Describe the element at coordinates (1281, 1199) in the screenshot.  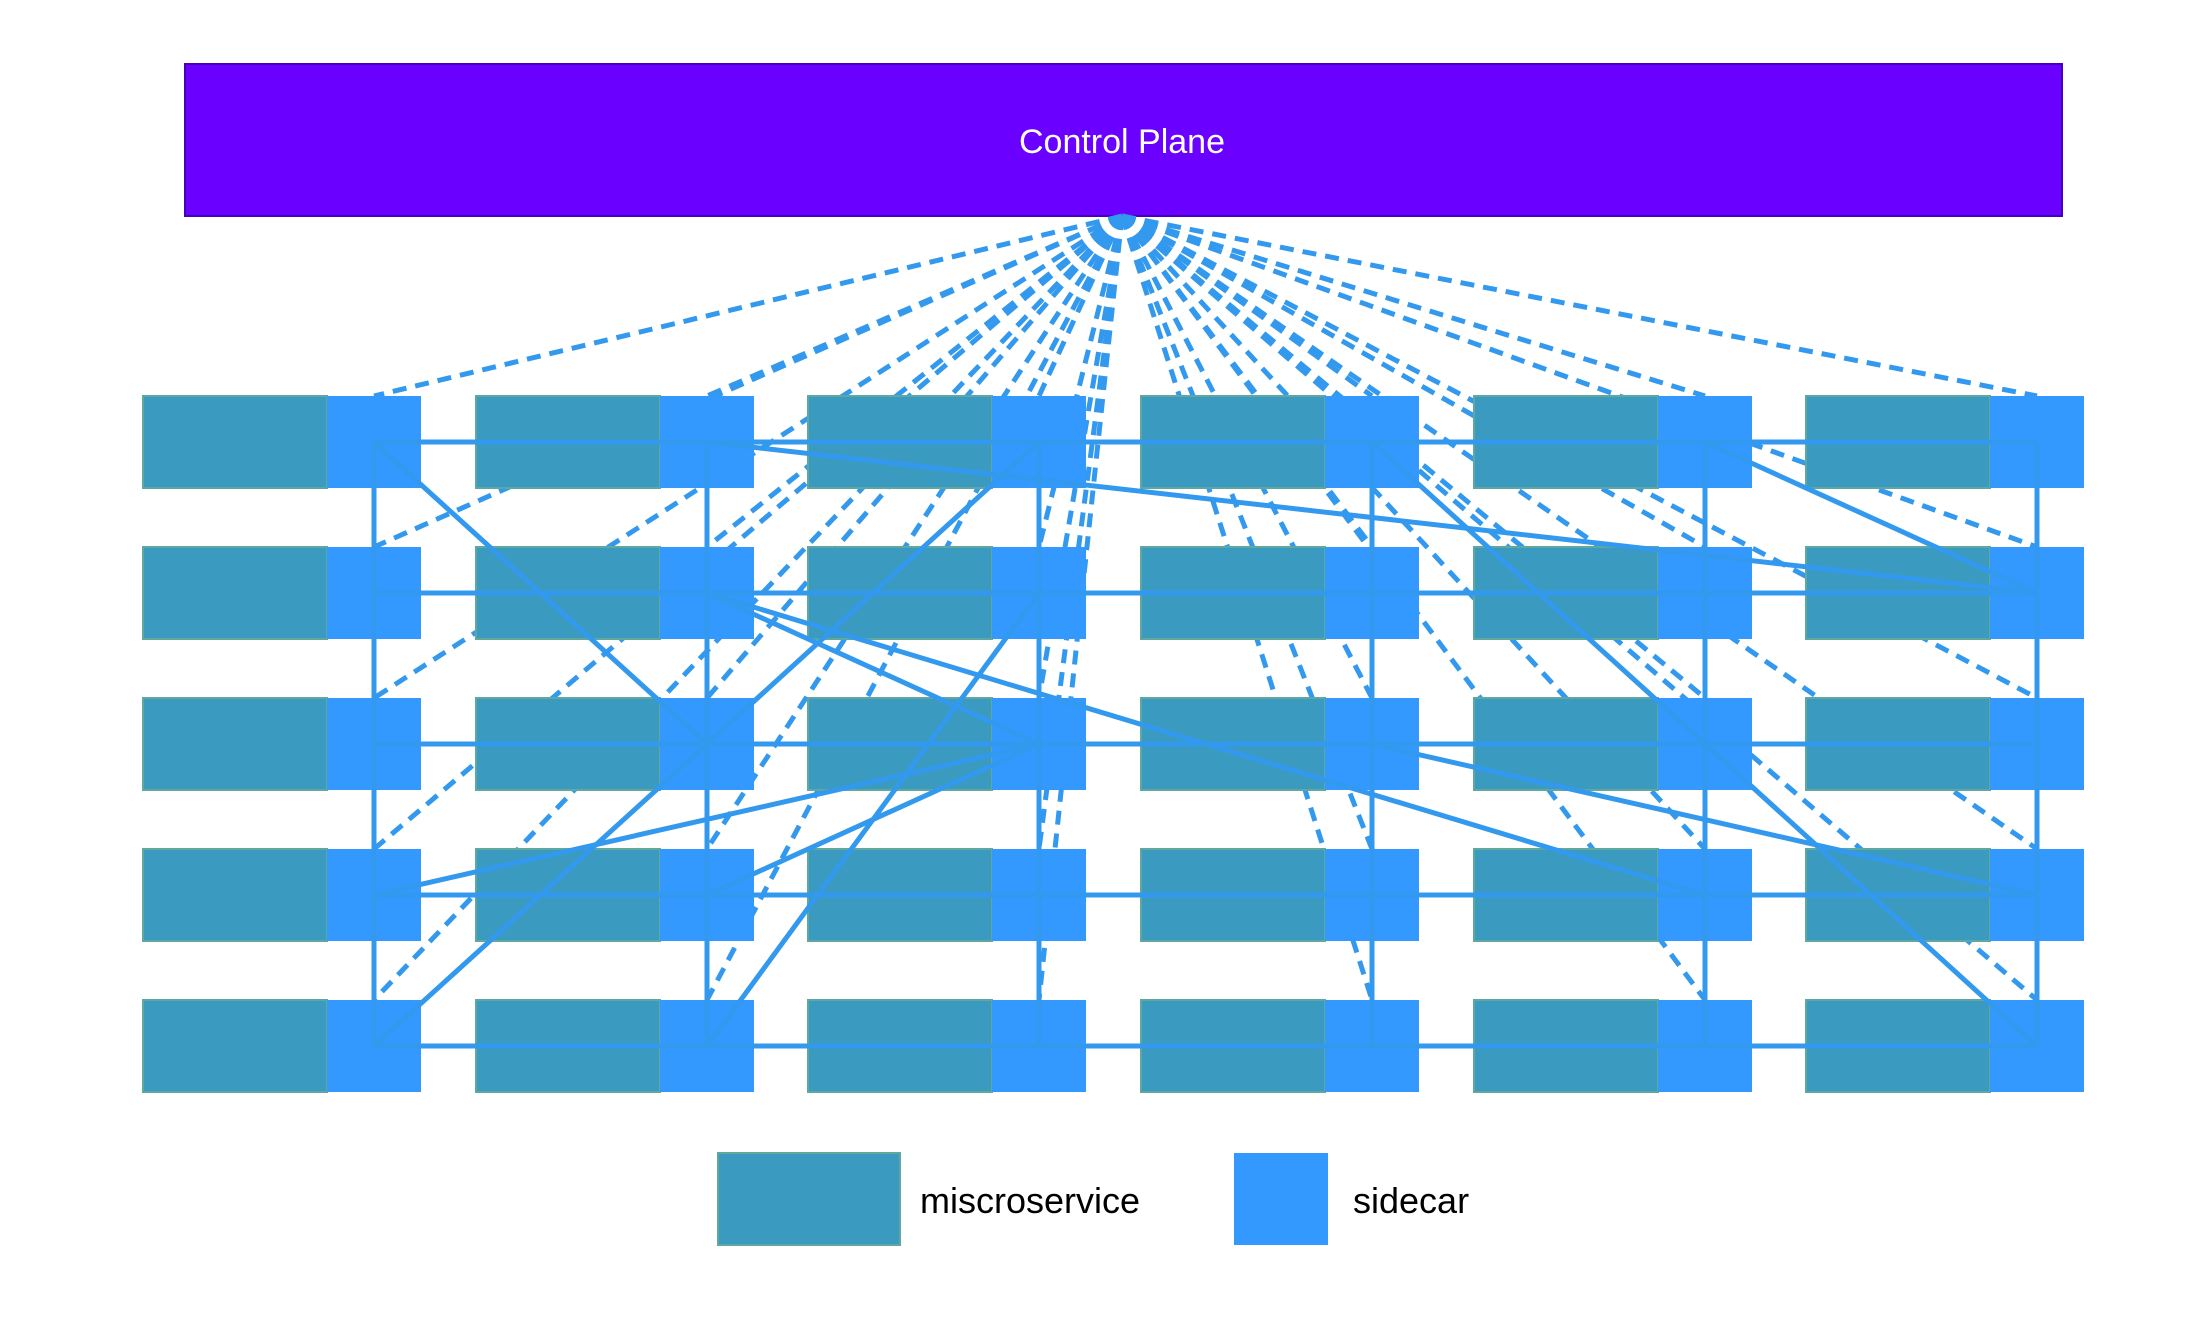
I see `legend-sidecar-swatch` at that location.